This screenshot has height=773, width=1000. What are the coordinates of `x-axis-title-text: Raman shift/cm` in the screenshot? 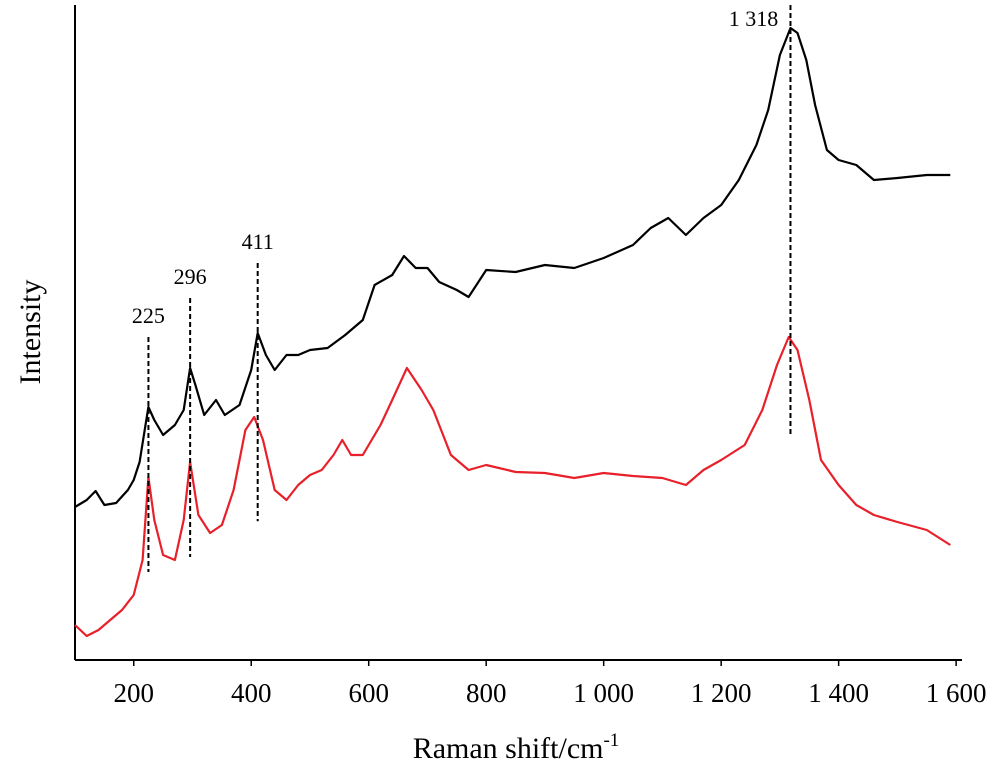 It's located at (508, 748).